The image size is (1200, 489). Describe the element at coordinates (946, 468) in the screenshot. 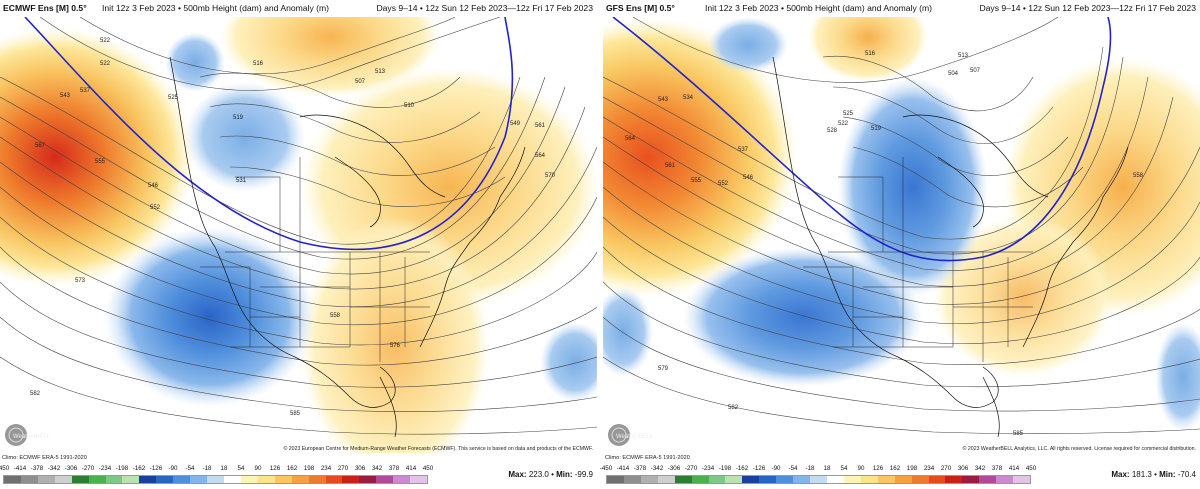

I see `colorbar-tick-label: 270` at that location.